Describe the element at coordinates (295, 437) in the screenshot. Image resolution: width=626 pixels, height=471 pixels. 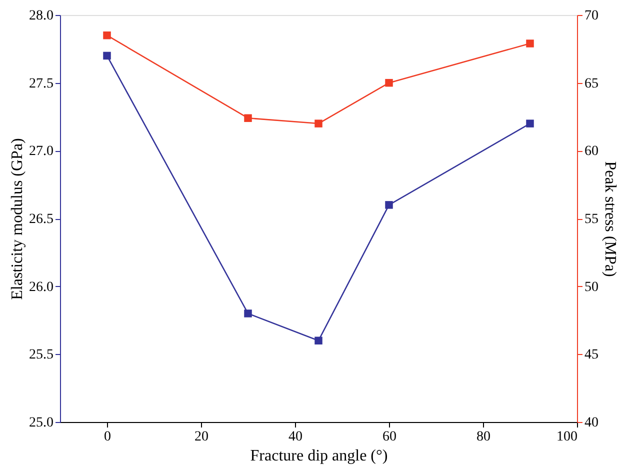
I see `x-tick-label: 40` at that location.